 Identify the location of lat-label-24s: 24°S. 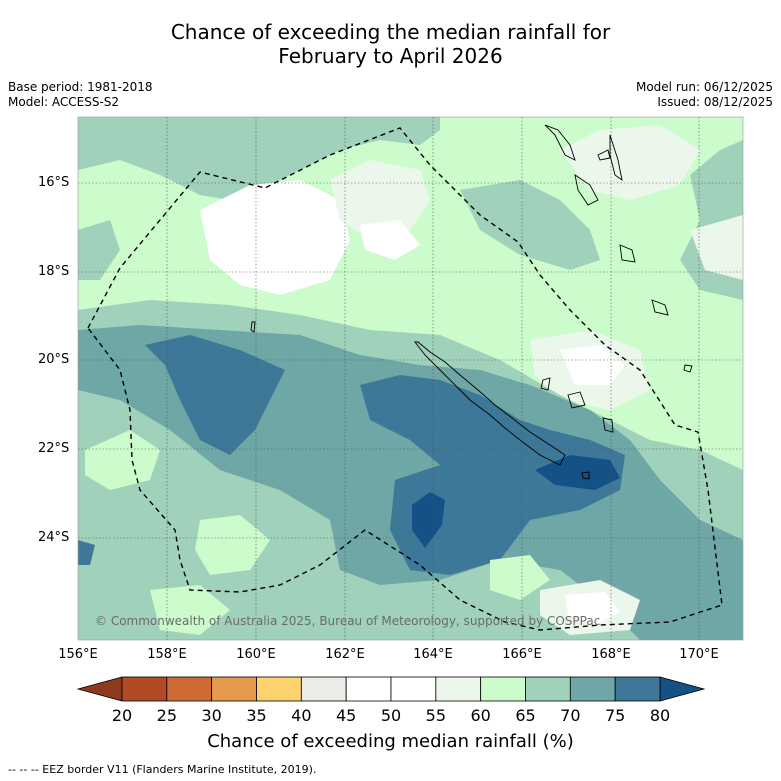
(54, 537).